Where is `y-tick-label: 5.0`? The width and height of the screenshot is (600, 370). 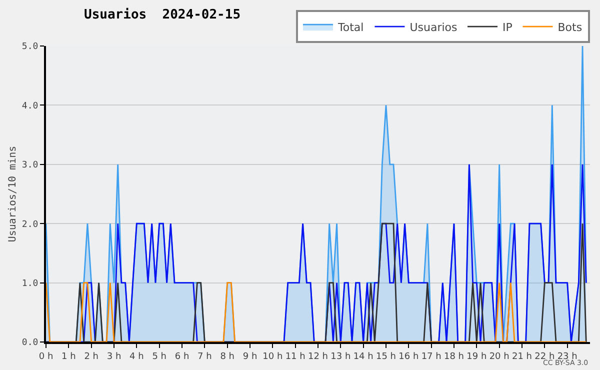 y-tick-label: 5.0 is located at coordinates (30, 47).